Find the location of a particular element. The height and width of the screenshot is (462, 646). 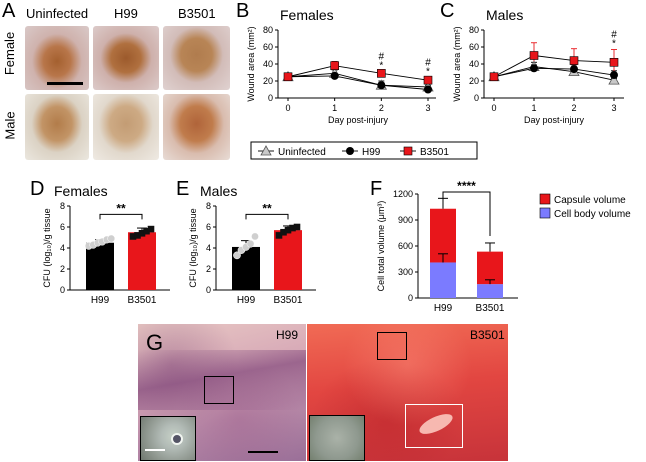

photo-female-uninfected is located at coordinates (57, 58).